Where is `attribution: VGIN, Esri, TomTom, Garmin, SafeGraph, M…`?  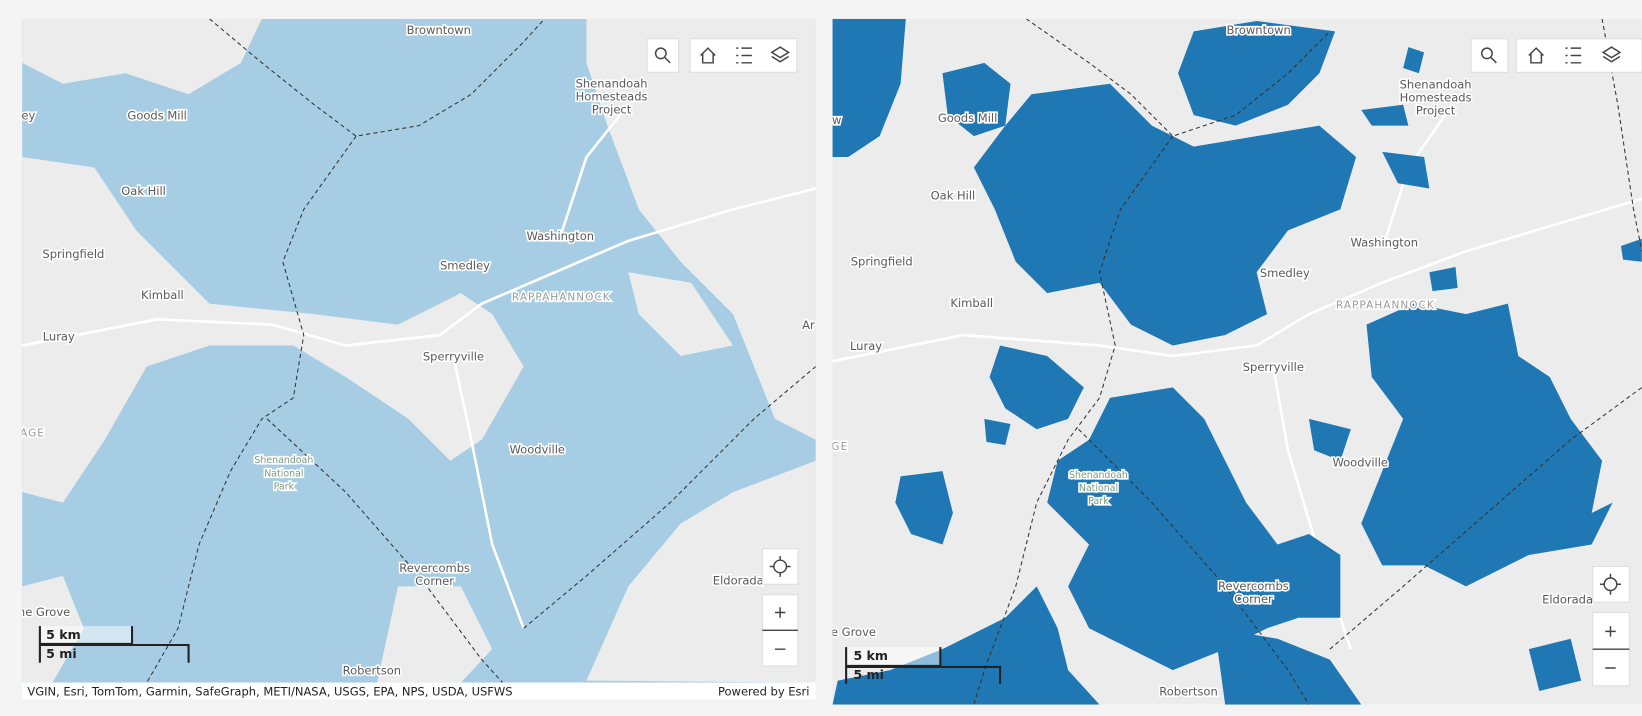
attribution: VGIN, Esri, TomTom, Garmin, SafeGraph, M… is located at coordinates (269, 692).